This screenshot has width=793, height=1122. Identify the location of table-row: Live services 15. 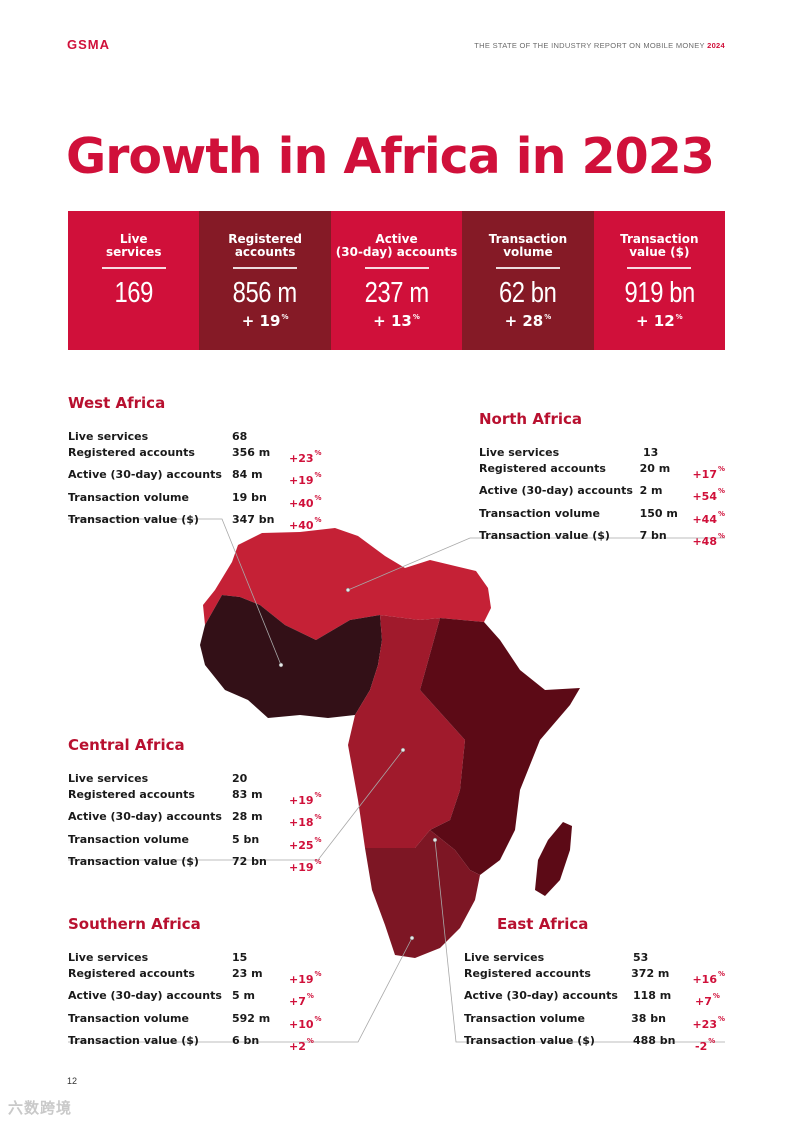
(158, 957).